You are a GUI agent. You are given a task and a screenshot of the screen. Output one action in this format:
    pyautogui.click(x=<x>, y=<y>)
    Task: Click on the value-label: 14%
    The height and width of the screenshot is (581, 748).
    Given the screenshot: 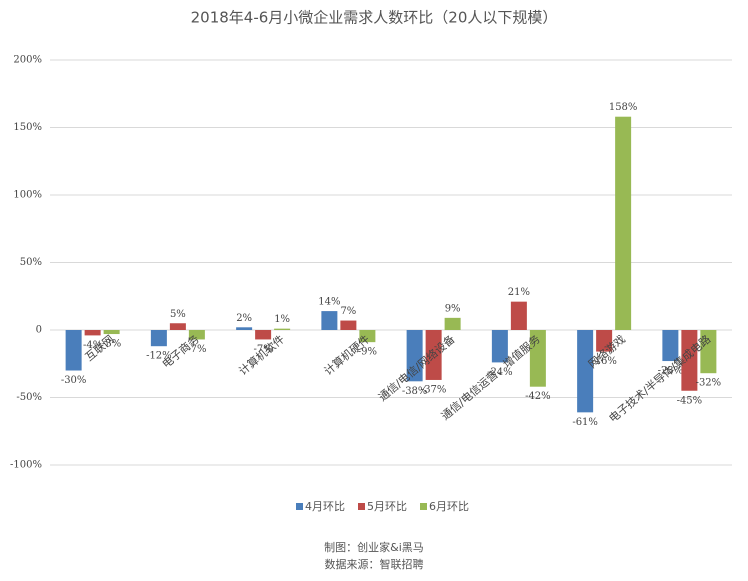 What is the action you would take?
    pyautogui.click(x=329, y=302)
    